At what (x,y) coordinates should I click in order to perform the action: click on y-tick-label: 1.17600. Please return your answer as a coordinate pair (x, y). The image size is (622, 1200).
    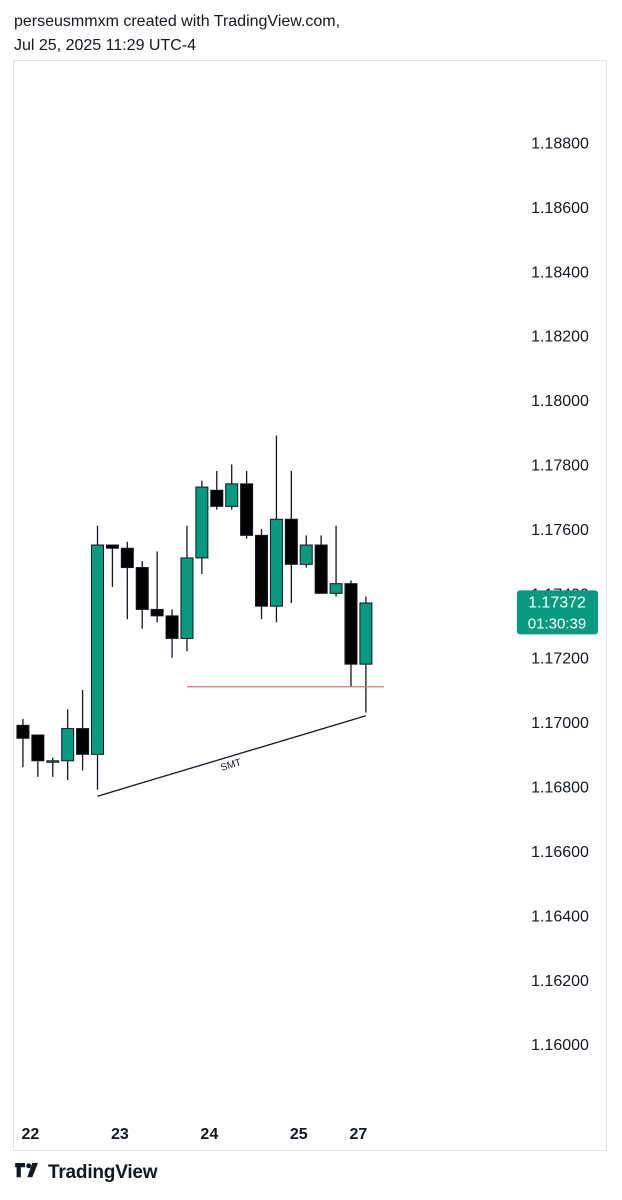
    Looking at the image, I should click on (560, 530).